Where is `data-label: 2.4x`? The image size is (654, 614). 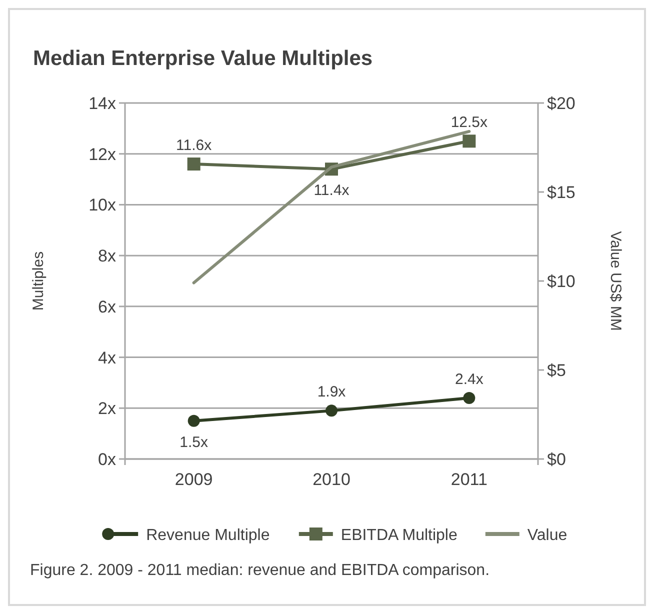 data-label: 2.4x is located at coordinates (469, 379).